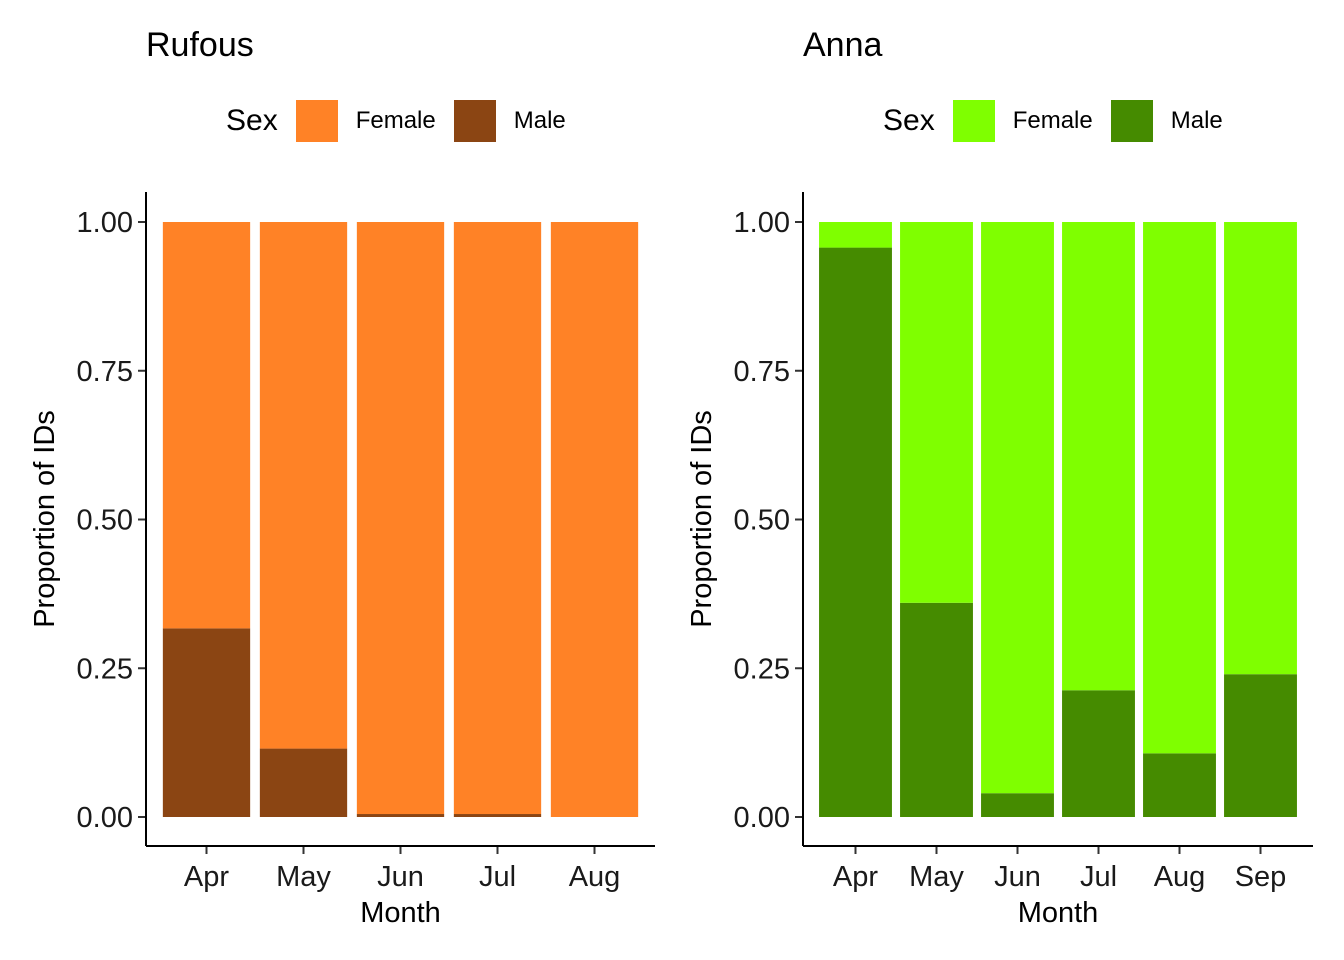 The image size is (1344, 960). What do you see at coordinates (843, 45) in the screenshot?
I see `chart-title: Anna` at bounding box center [843, 45].